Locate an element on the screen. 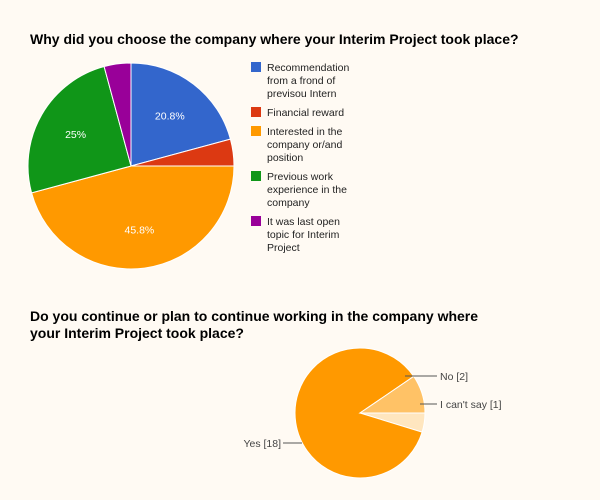  chart1-legend-label-4: It was last open topic for Interim Project is located at coordinates (303, 235).